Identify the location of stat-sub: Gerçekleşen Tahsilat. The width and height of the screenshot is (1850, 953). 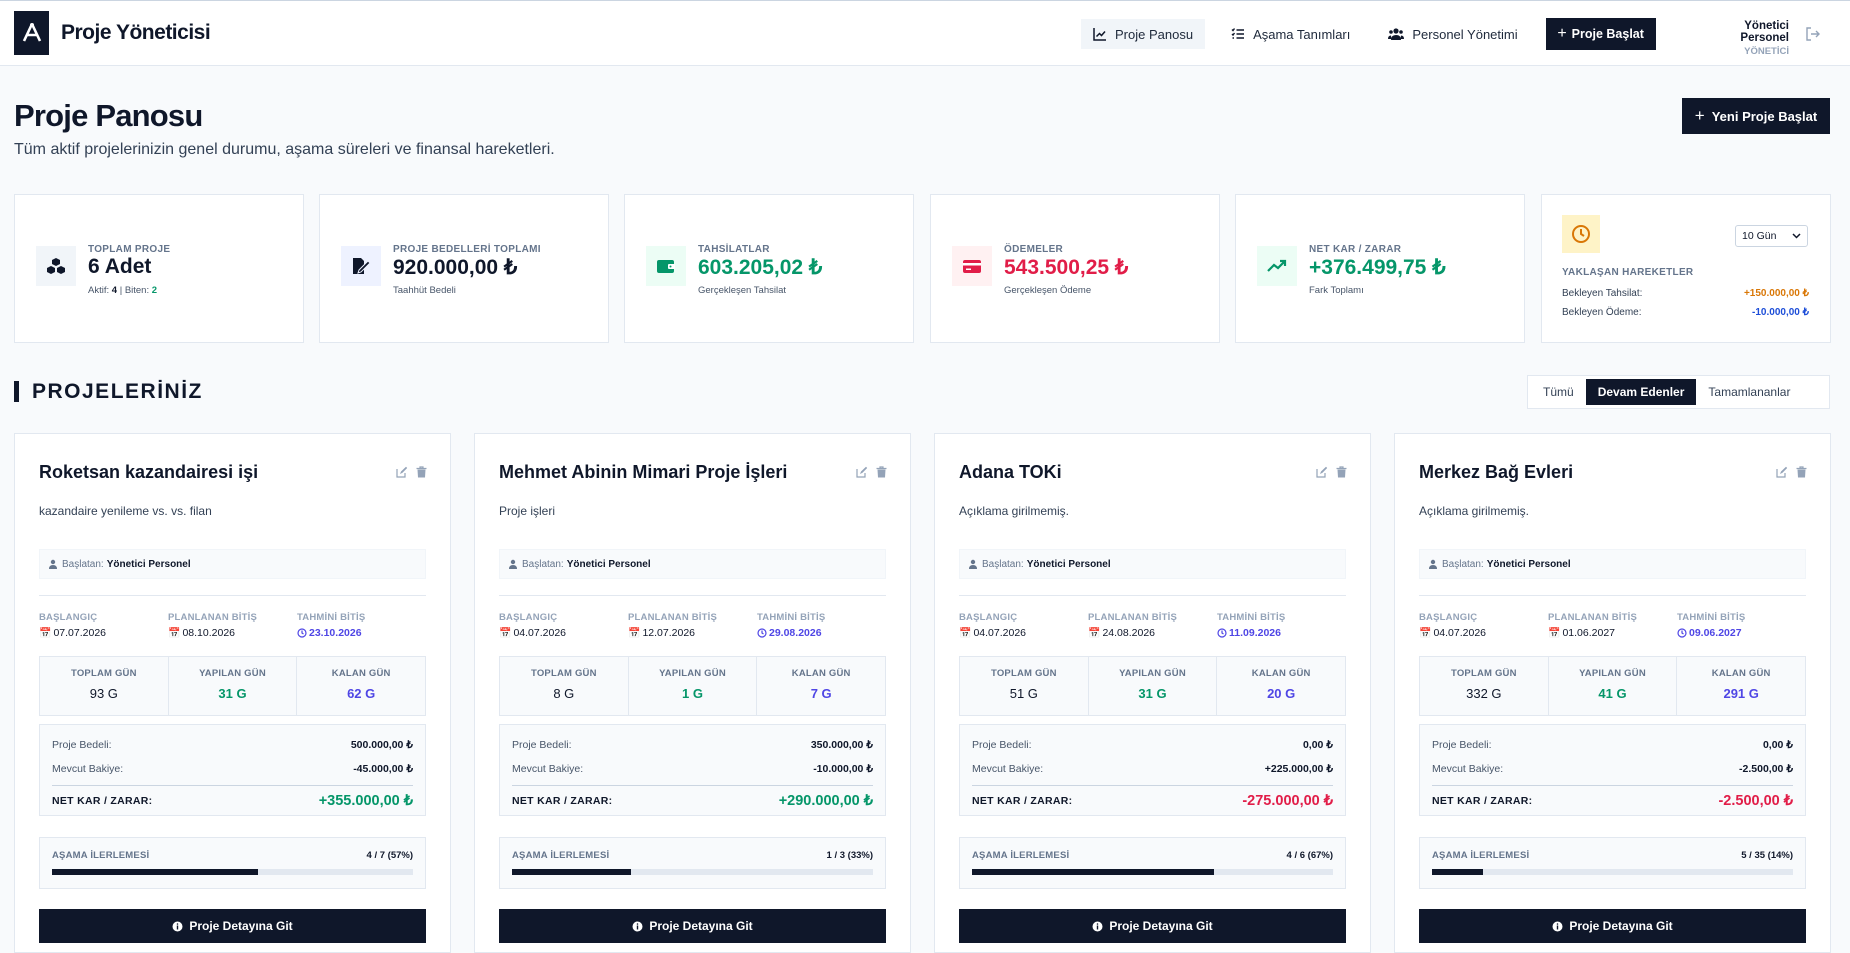
(742, 290).